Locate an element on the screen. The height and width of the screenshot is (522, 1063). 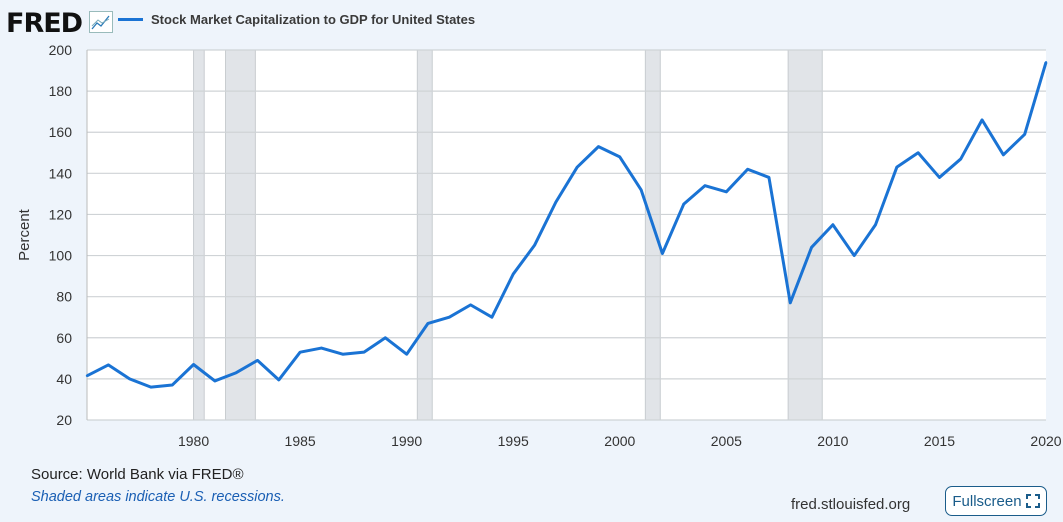
fred-logo: FRED is located at coordinates (44, 23).